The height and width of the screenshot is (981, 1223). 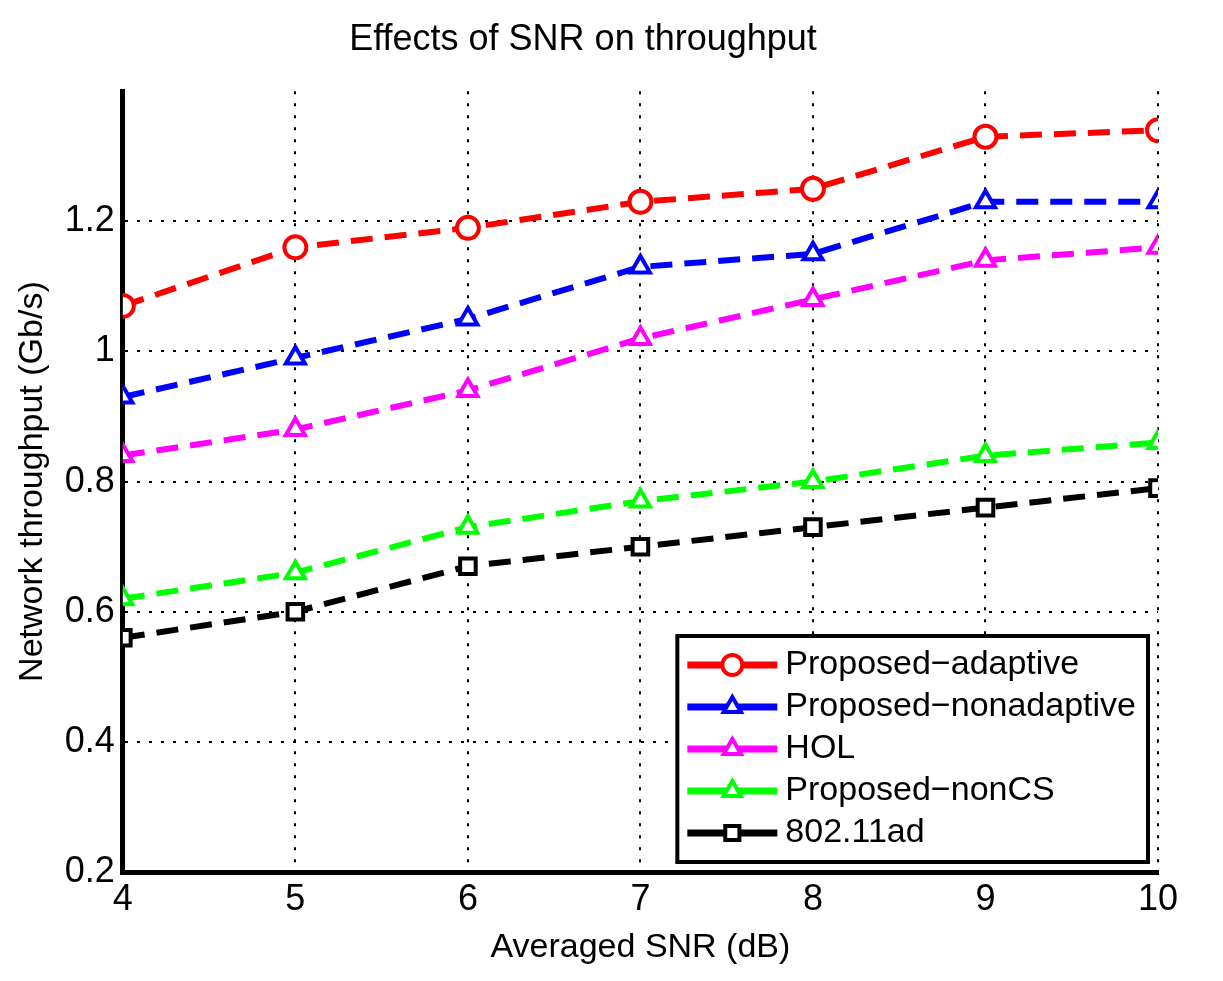 I want to click on y-tick-label: 1, so click(x=104, y=349).